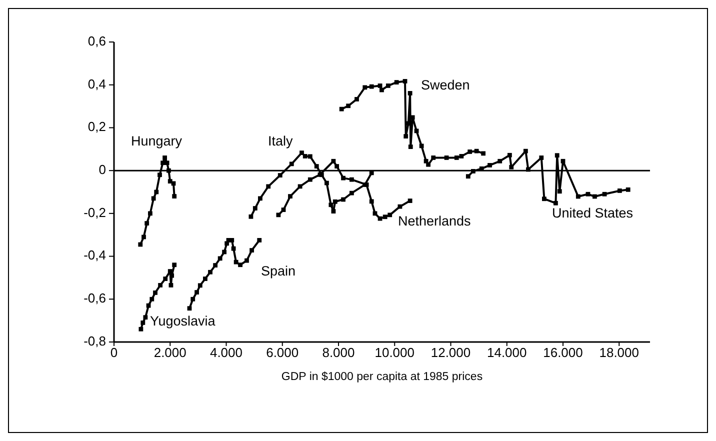  Describe the element at coordinates (506, 352) in the screenshot. I see `x-tick-label: 14.000` at that location.